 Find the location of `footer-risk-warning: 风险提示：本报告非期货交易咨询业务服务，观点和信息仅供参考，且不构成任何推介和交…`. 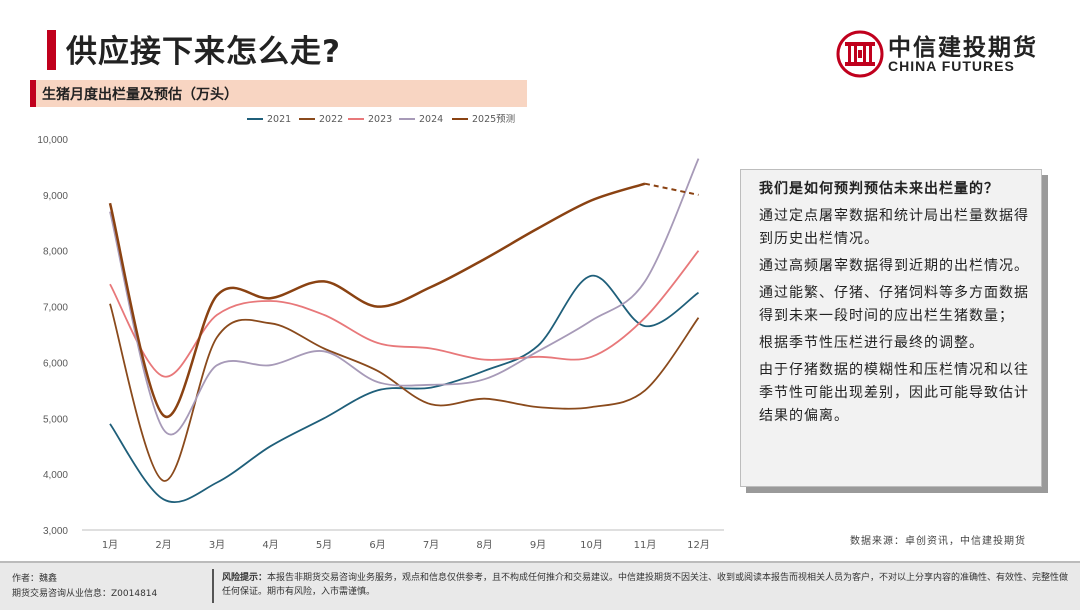

footer-risk-warning: 风险提示：本报告非期货交易咨询业务服务，观点和信息仅供参考，且不构成任何推介和交… is located at coordinates (647, 585).